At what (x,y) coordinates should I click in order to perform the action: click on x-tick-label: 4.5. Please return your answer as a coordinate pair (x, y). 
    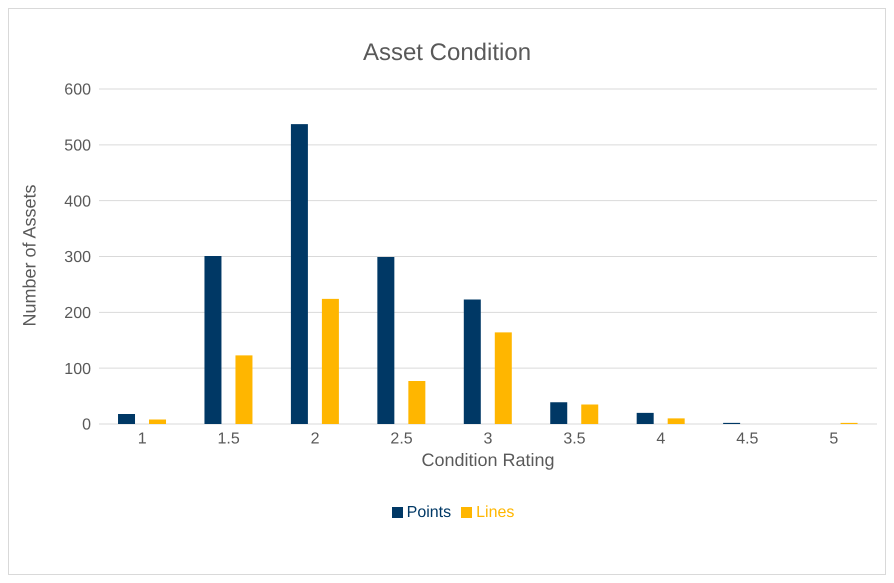
    Looking at the image, I should click on (747, 439).